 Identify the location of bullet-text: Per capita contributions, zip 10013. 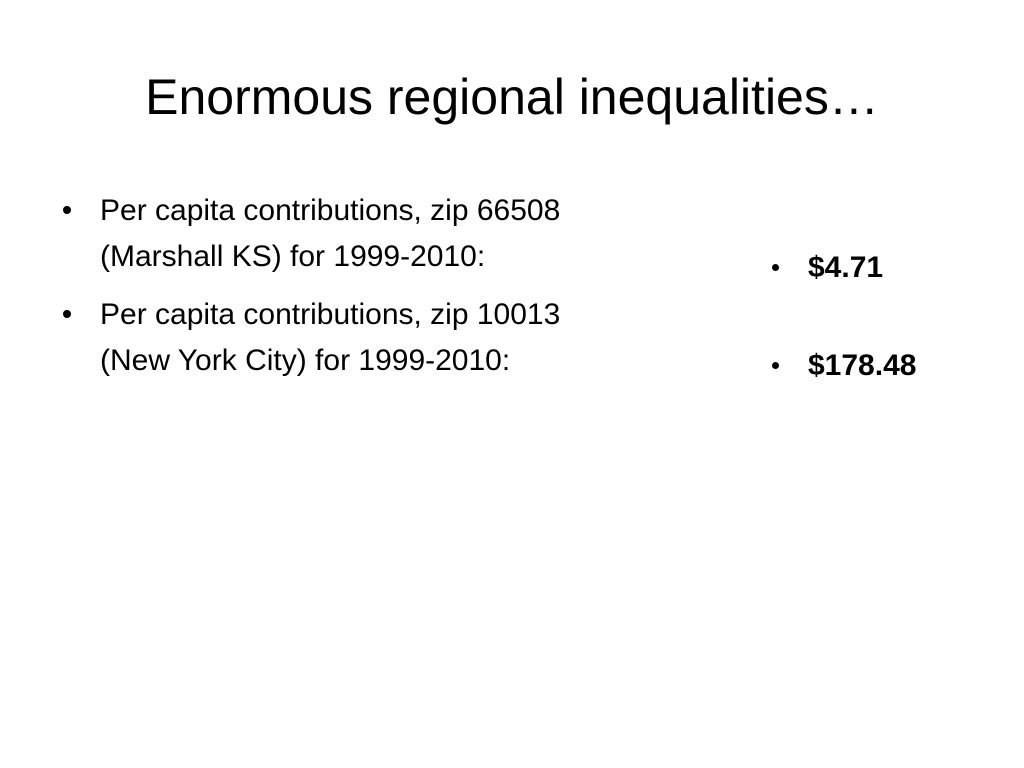
(330, 314).